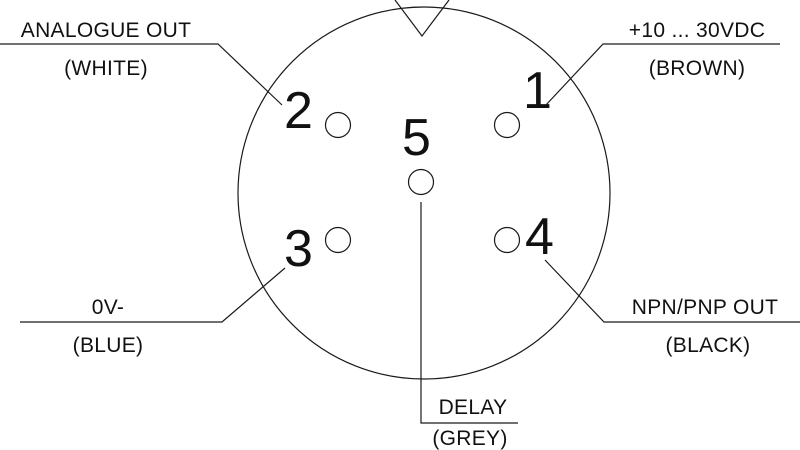  I want to click on pin-2-number: 2, so click(298, 111).